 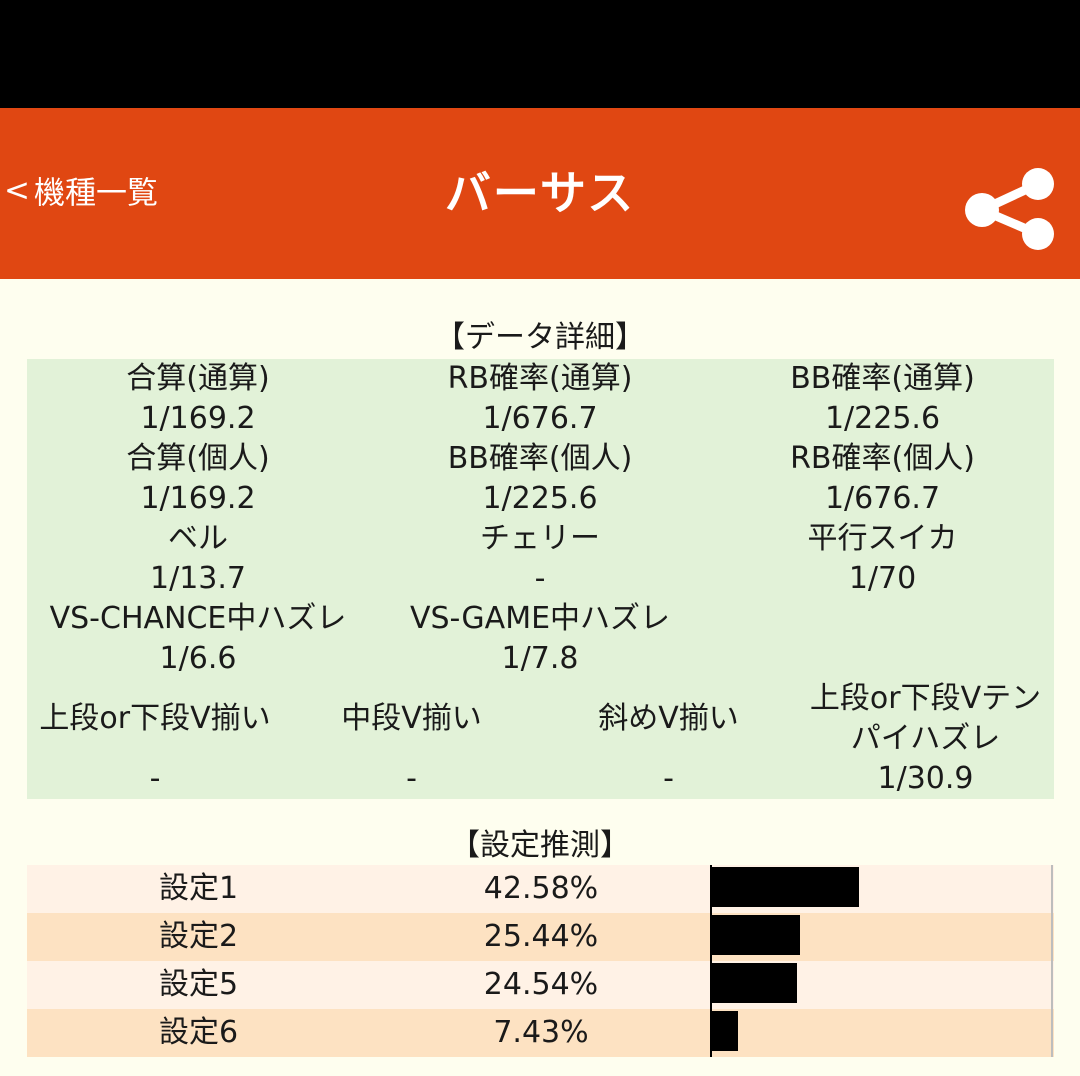 I want to click on detail-value: 1/70, so click(x=882, y=578).